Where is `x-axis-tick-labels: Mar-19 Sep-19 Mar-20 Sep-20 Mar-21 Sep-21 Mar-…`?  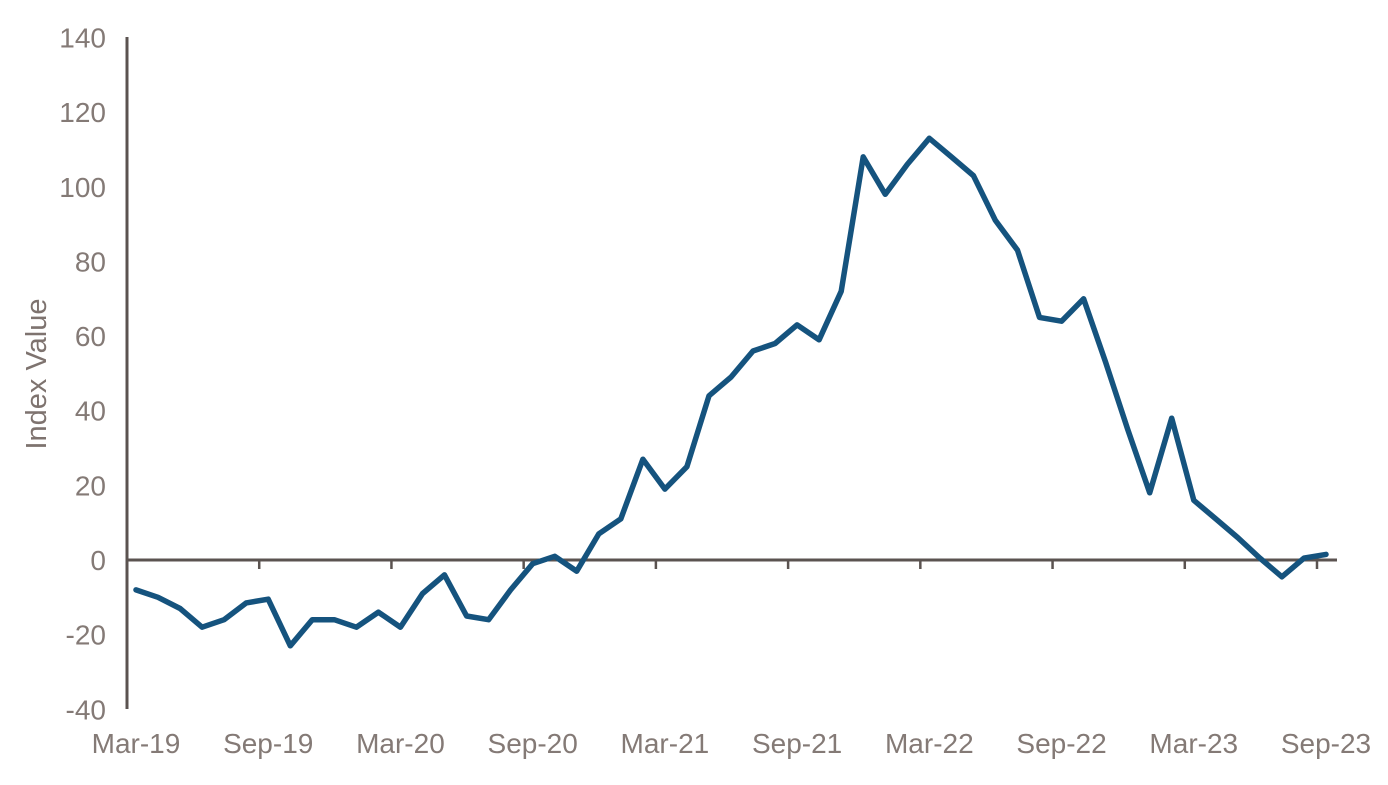
x-axis-tick-labels: Mar-19 Sep-19 Mar-20 Sep-20 Mar-21 Sep-21 Mar-… is located at coordinates (731, 743).